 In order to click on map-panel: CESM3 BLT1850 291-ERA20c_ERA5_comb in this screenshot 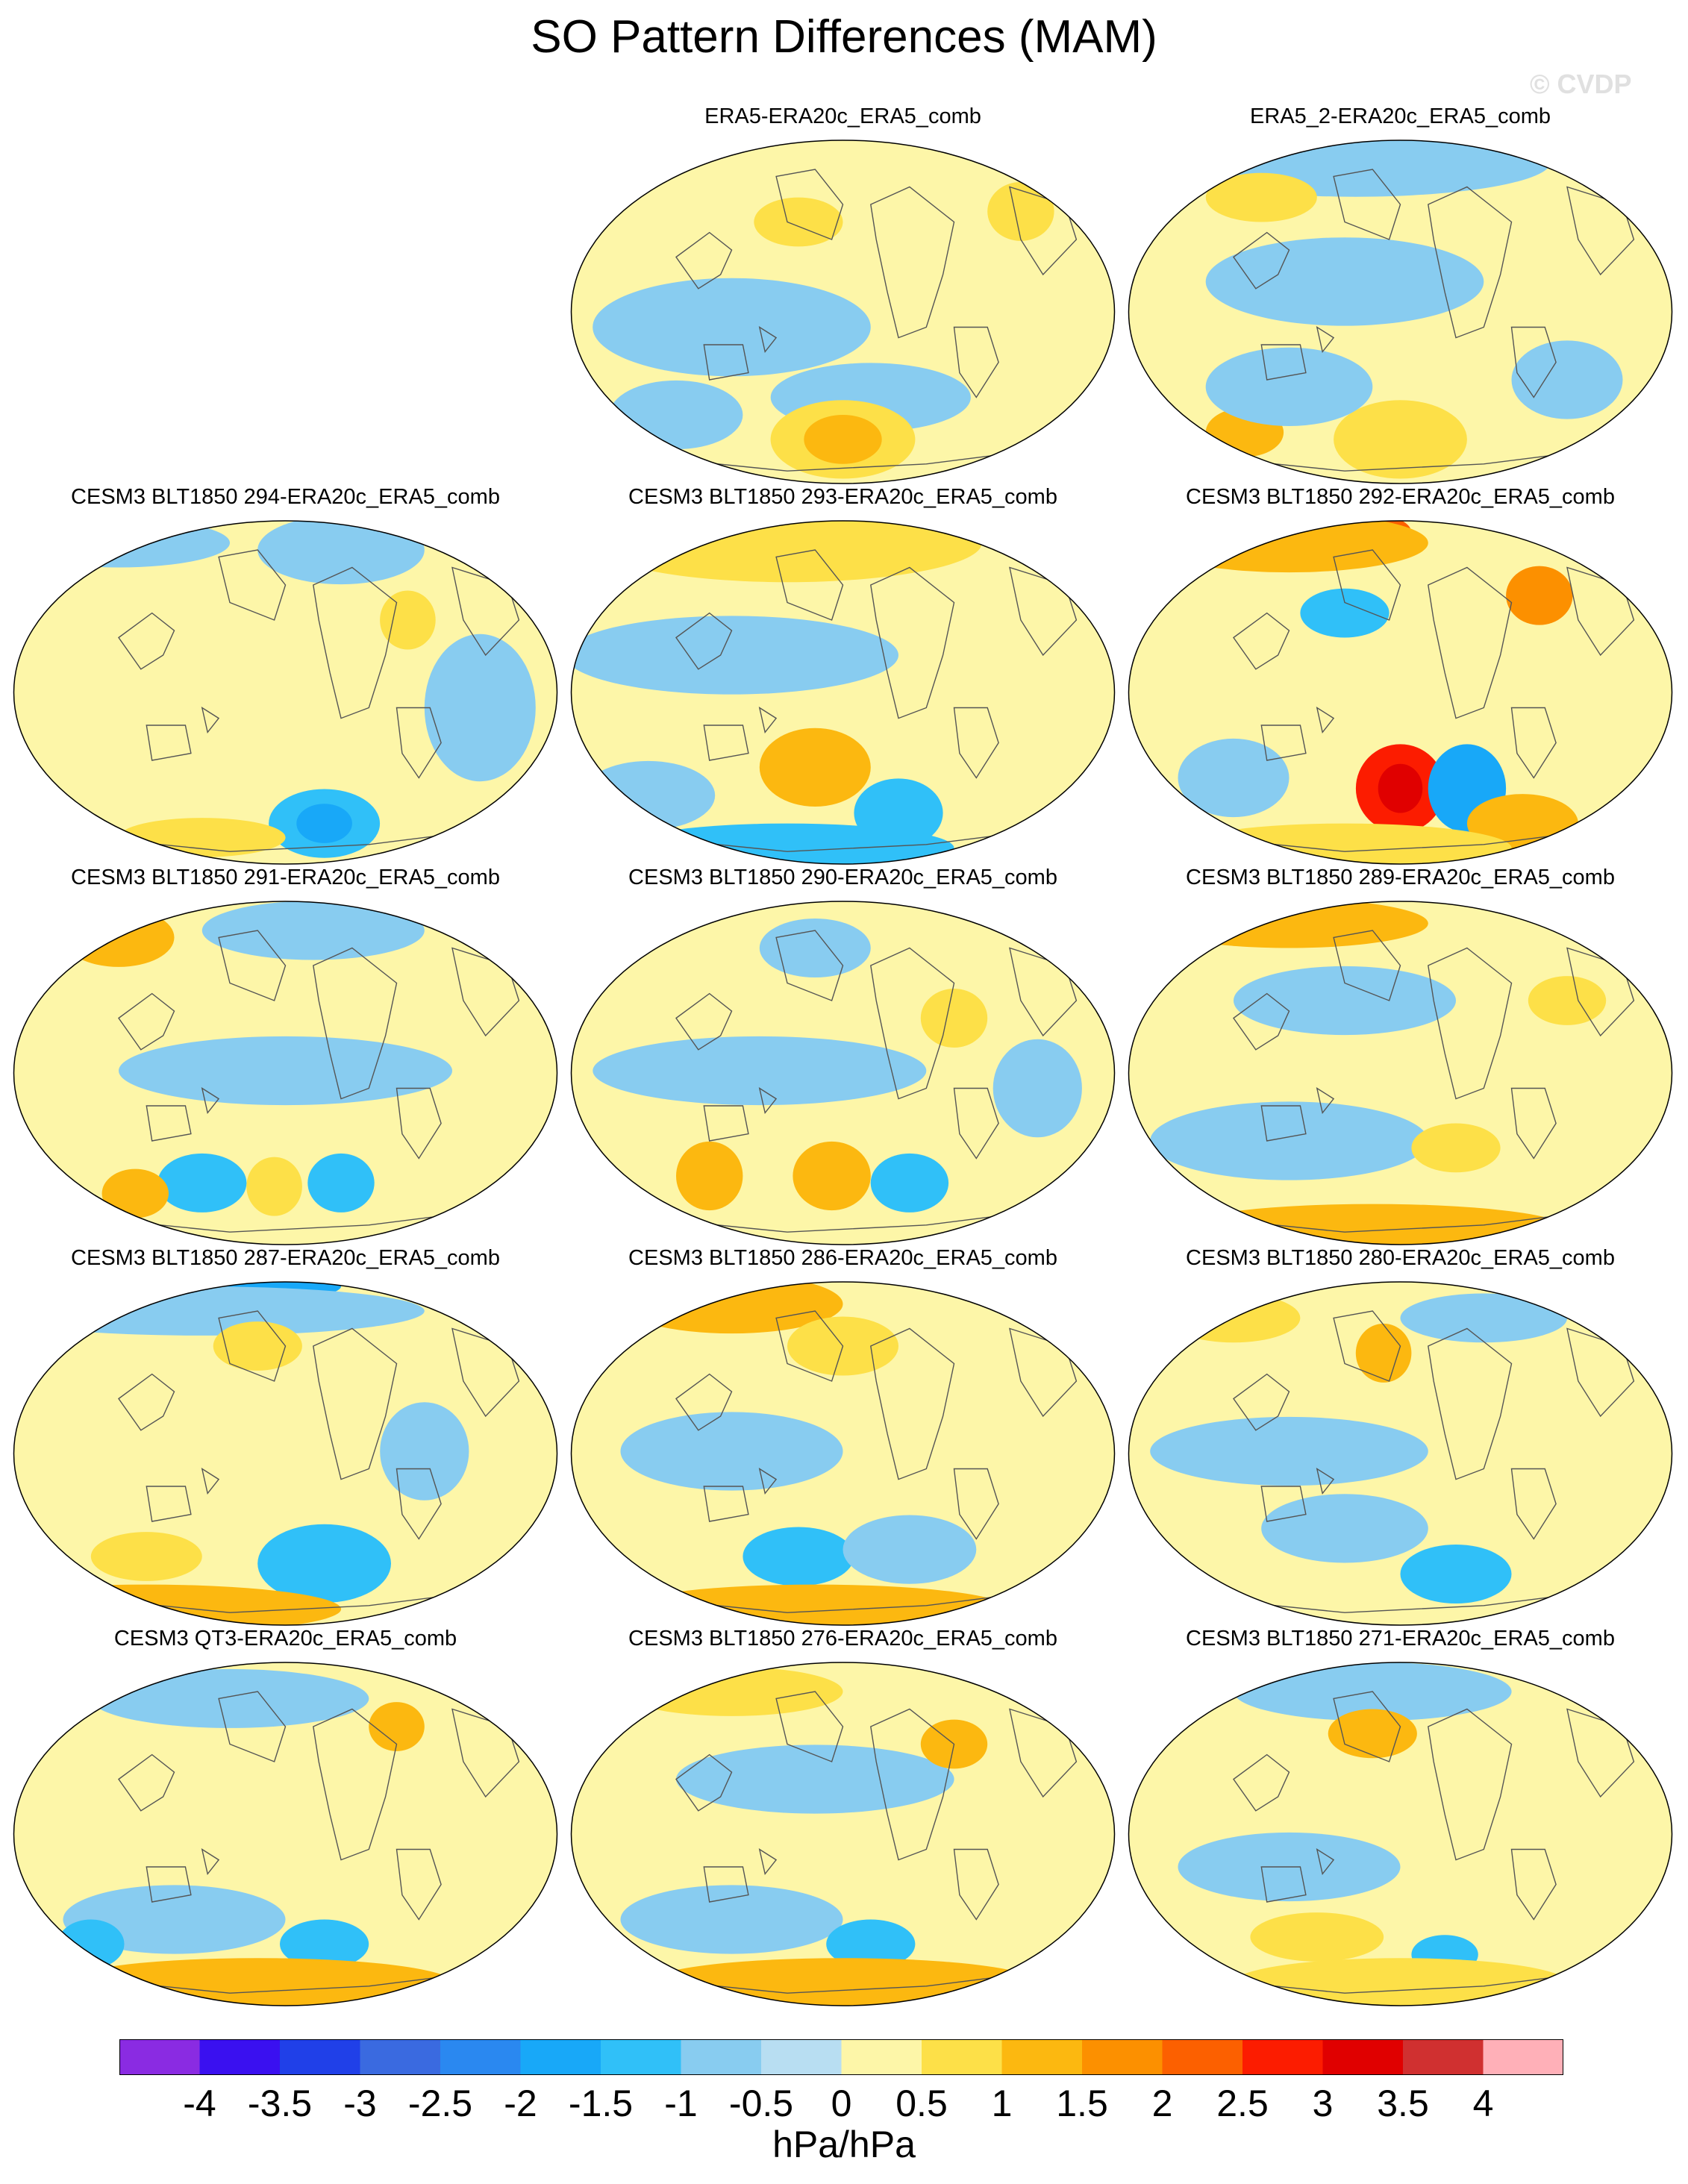, I will do `click(285, 1060)`.